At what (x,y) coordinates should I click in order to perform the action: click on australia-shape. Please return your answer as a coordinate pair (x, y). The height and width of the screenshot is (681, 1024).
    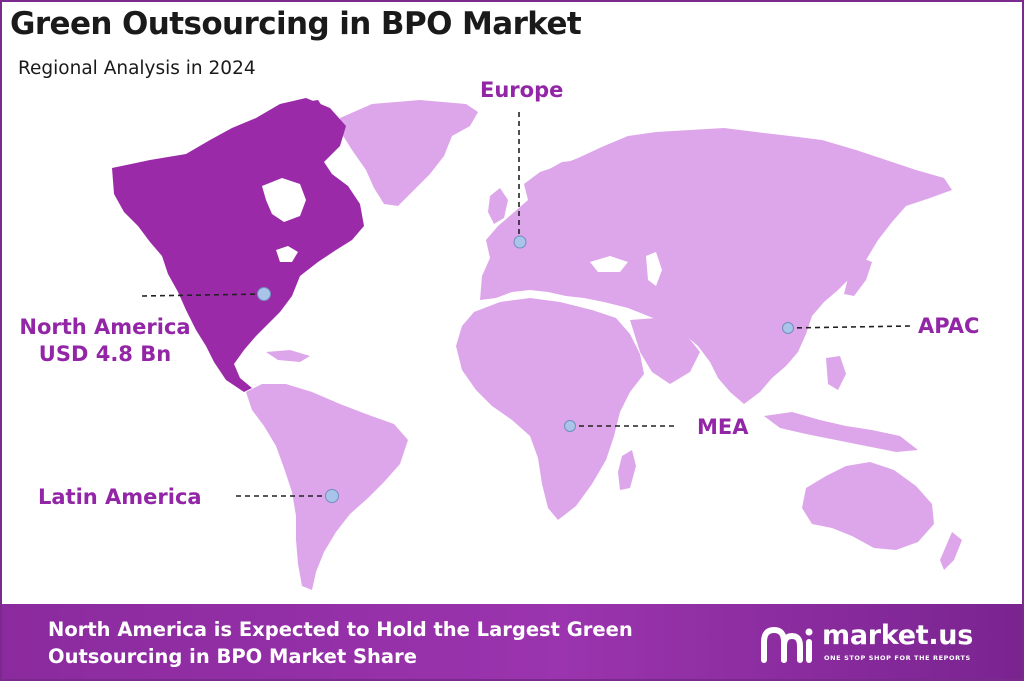
    Looking at the image, I should click on (868, 506).